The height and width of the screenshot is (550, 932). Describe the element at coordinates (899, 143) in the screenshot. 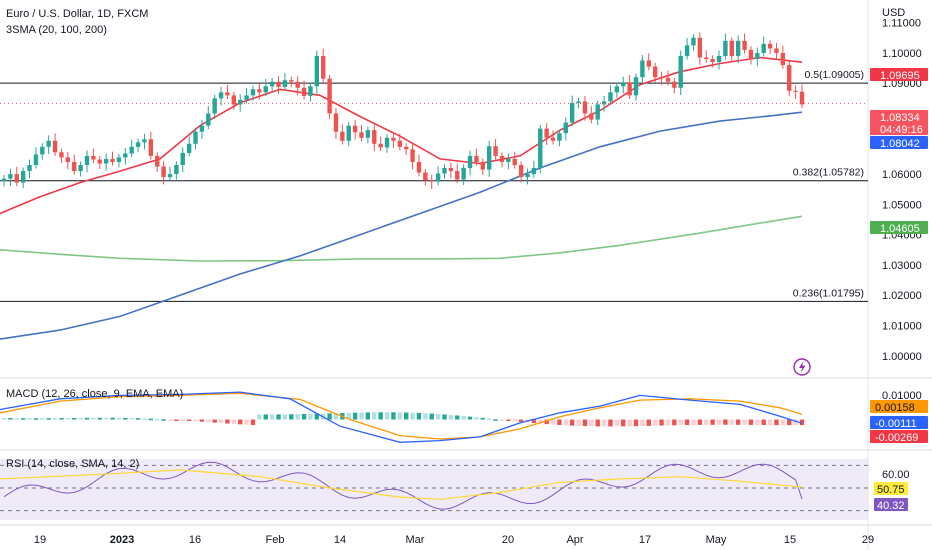

I see `price-badge: 1.08042` at that location.